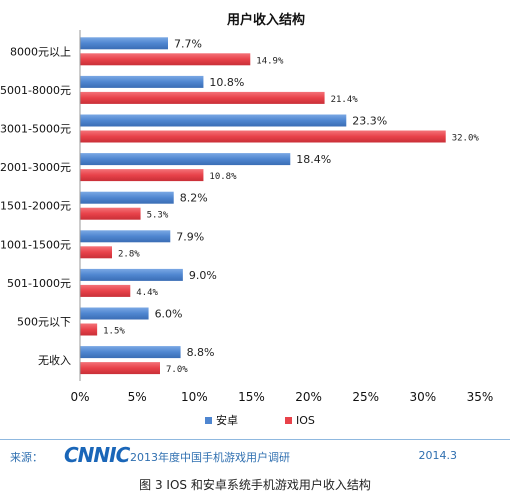  Describe the element at coordinates (255, 485) in the screenshot. I see `figure-caption: 图 3 IOS 和安卓系统手机游戏用户收入结构` at that location.